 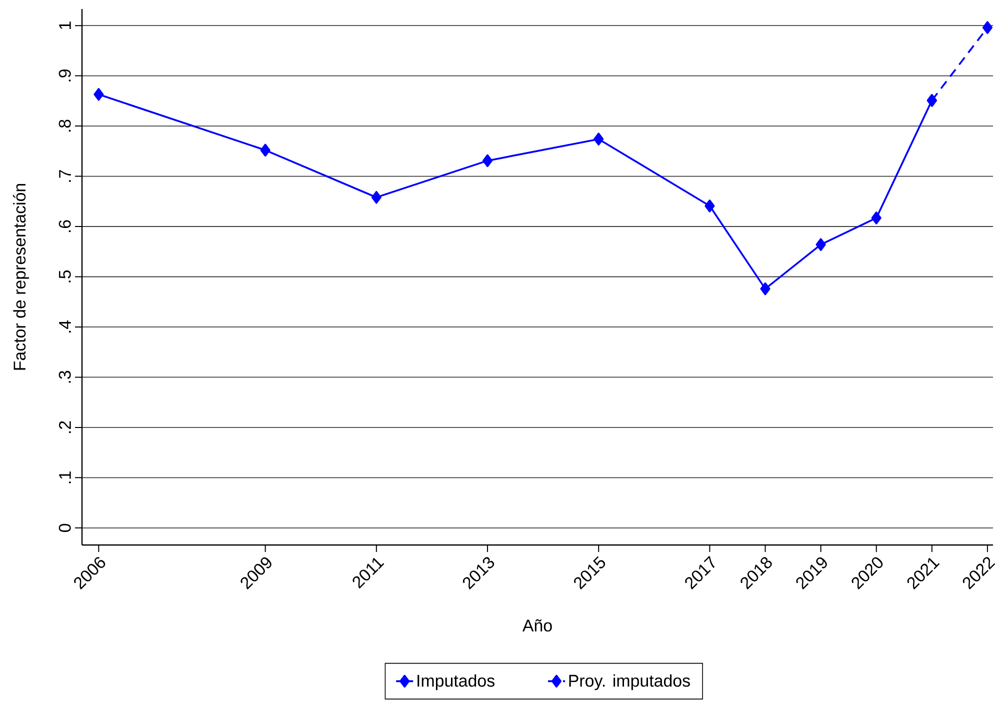 What do you see at coordinates (456, 682) in the screenshot?
I see `legend-label: Imputados` at bounding box center [456, 682].